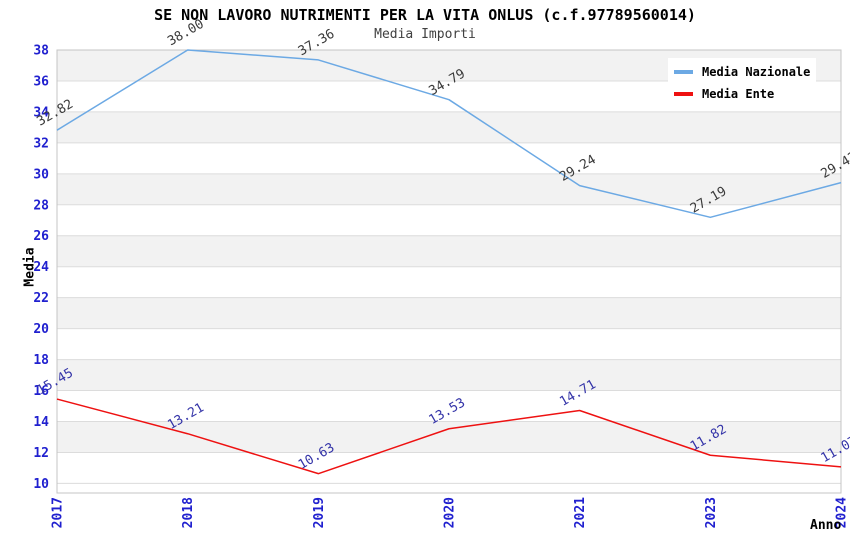 This screenshot has height=550, width=850. I want to click on legend-label-media-nazionale: Media Nazionale, so click(756, 72).